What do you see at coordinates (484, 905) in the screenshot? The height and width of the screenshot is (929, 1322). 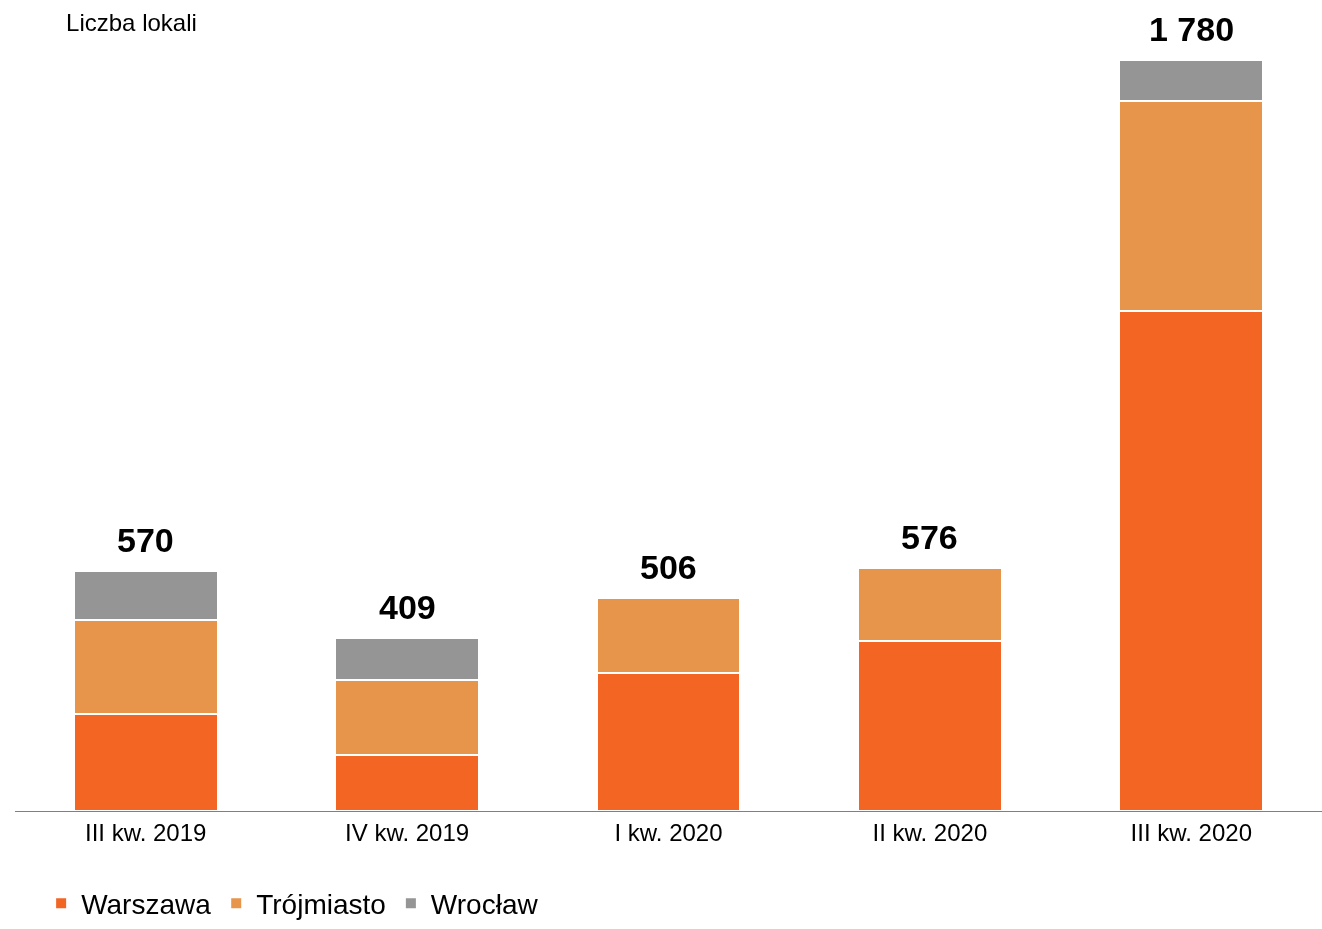 I see `legend-label: Wrocław` at bounding box center [484, 905].